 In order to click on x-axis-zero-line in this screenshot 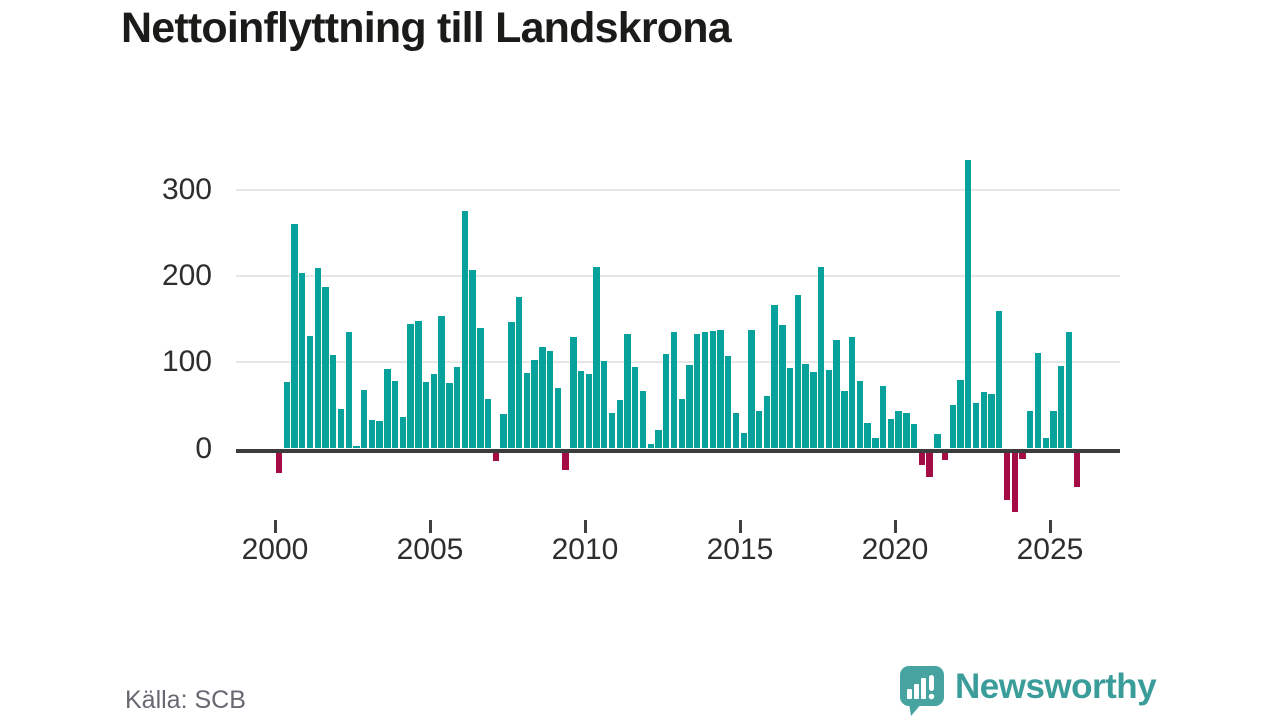, I will do `click(678, 450)`.